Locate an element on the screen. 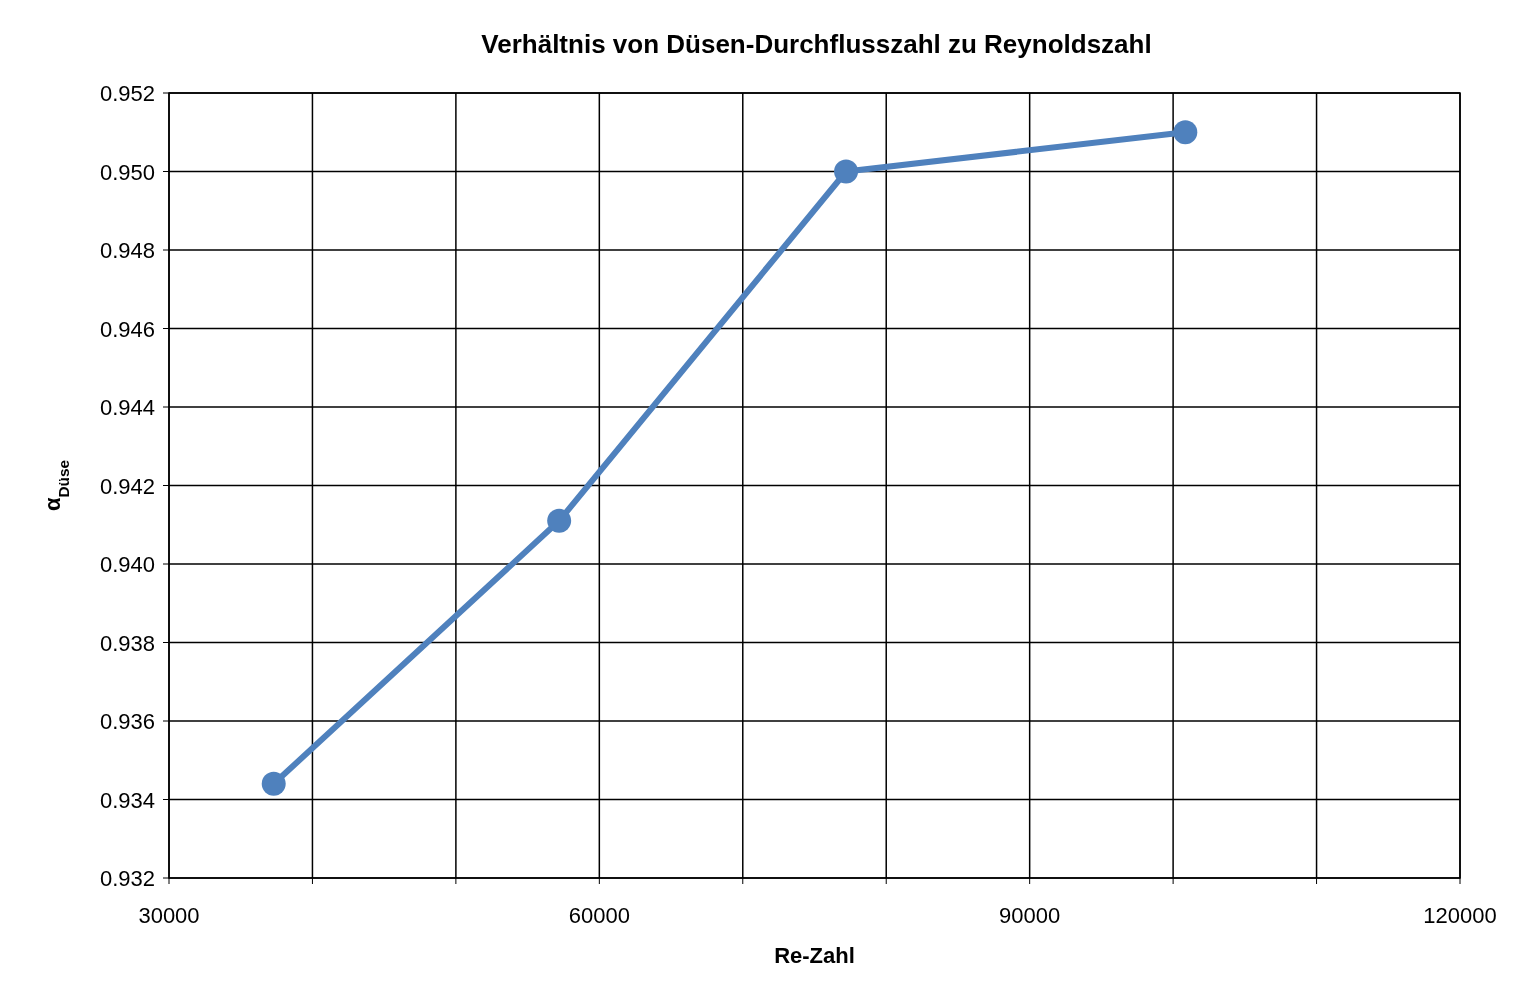 This screenshot has width=1526, height=987. x-tick-label: 60000 is located at coordinates (599, 915).